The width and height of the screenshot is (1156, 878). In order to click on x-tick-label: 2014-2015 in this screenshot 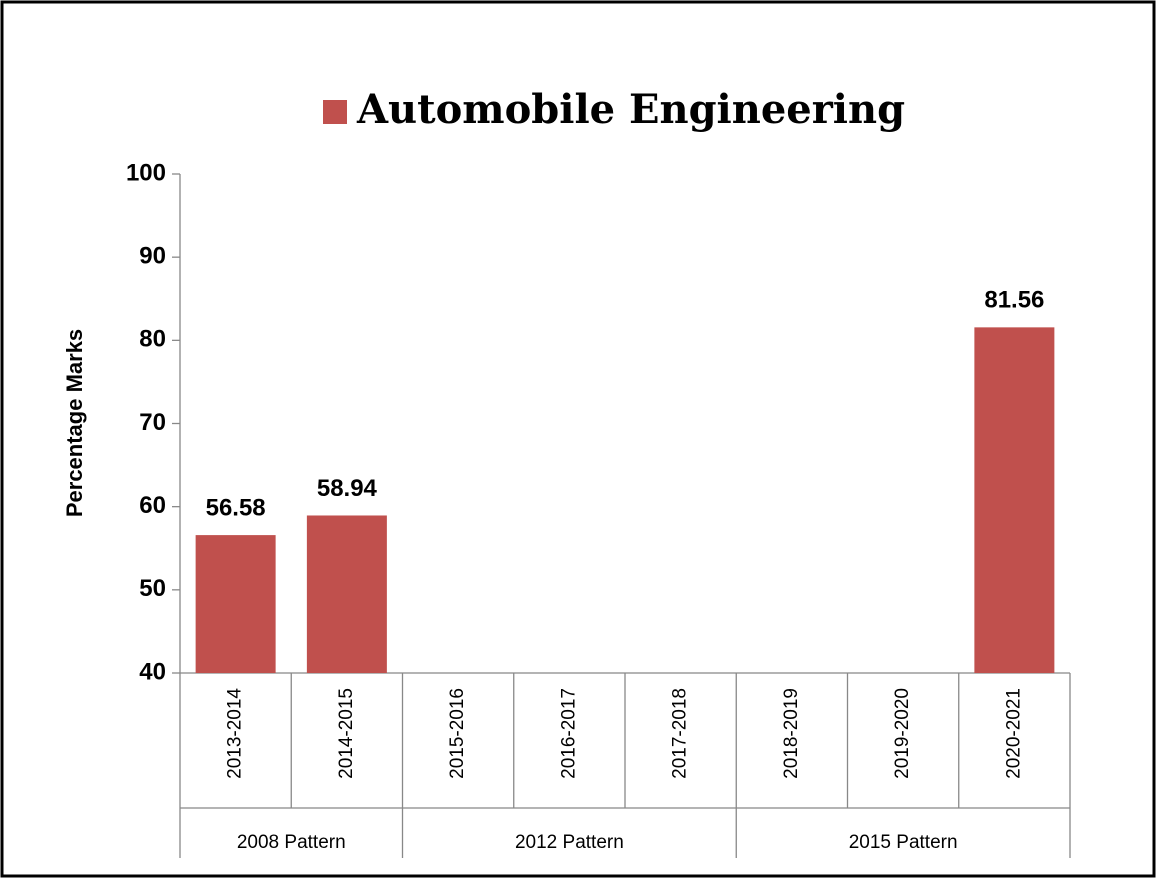, I will do `click(346, 733)`.